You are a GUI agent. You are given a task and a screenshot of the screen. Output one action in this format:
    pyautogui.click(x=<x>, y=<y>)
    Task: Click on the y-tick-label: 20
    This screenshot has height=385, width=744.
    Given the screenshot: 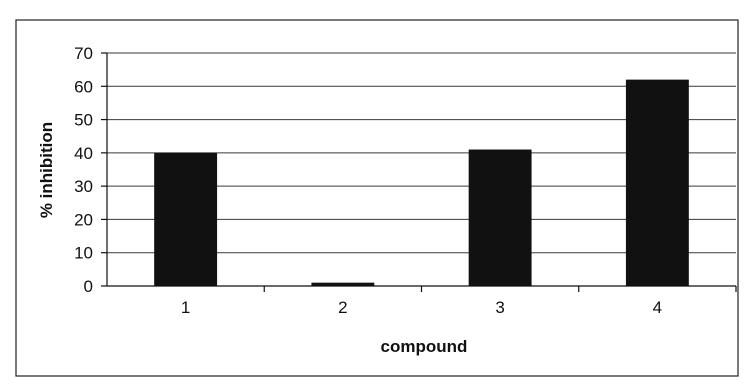 What is the action you would take?
    pyautogui.click(x=83, y=219)
    